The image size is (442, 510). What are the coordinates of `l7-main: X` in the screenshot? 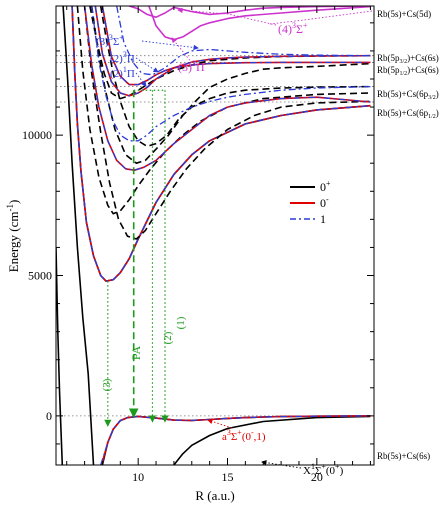 It's located at (307, 471).